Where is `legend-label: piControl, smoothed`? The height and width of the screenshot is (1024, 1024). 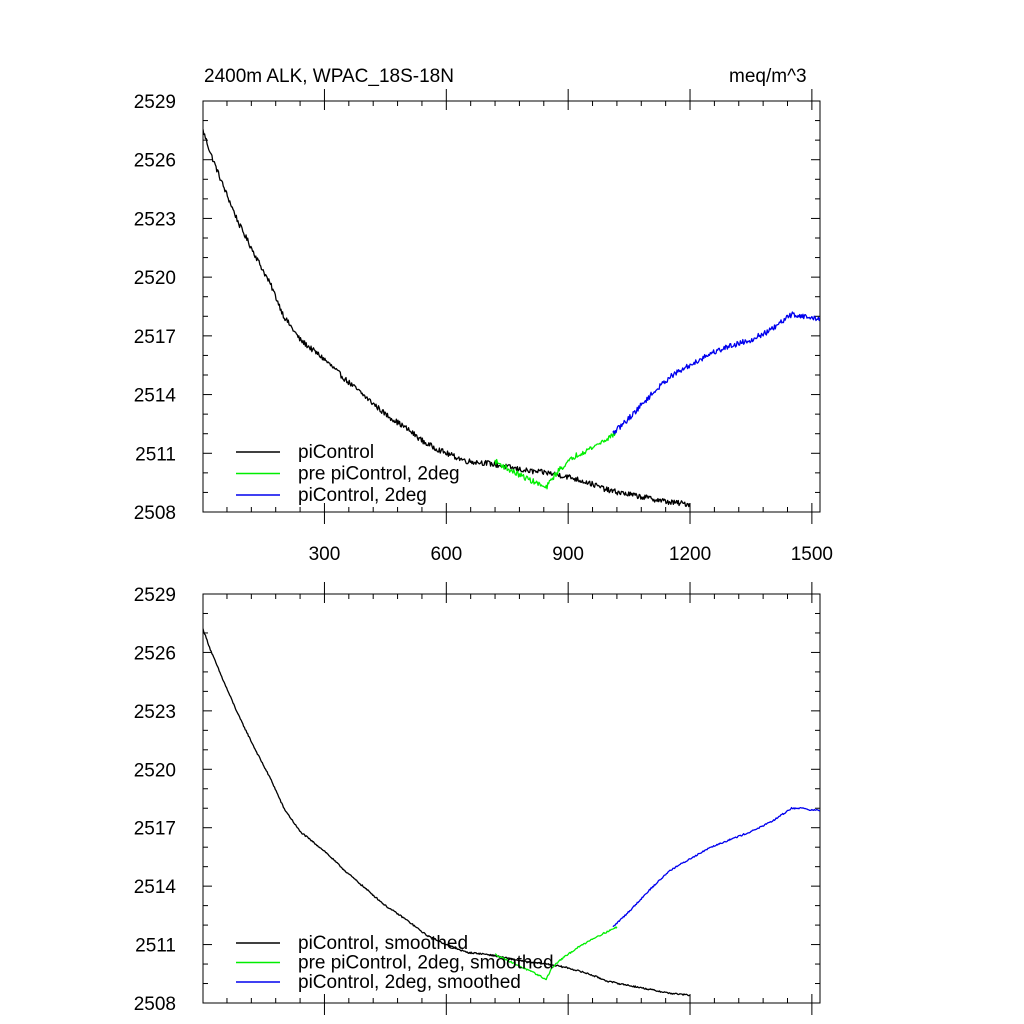 legend-label: piControl, smoothed is located at coordinates (383, 943).